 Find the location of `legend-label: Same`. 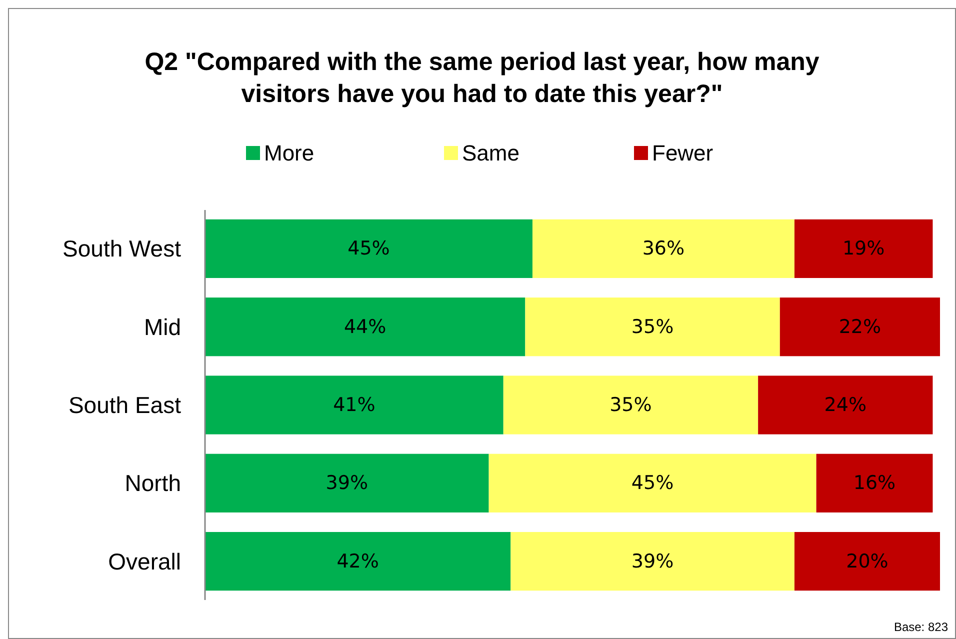

legend-label: Same is located at coordinates (491, 153).